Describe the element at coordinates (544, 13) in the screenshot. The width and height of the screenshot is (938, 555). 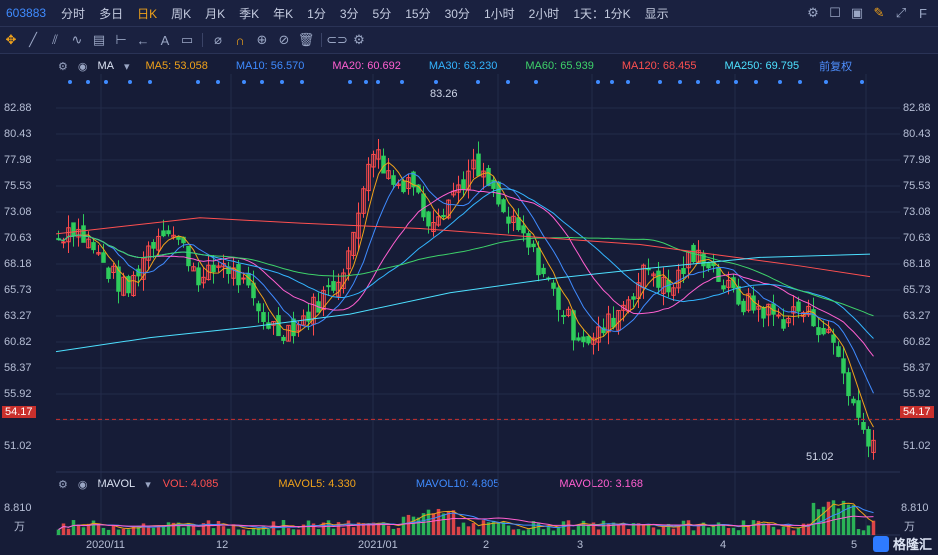
I see `period-tab-13: 2小时` at that location.